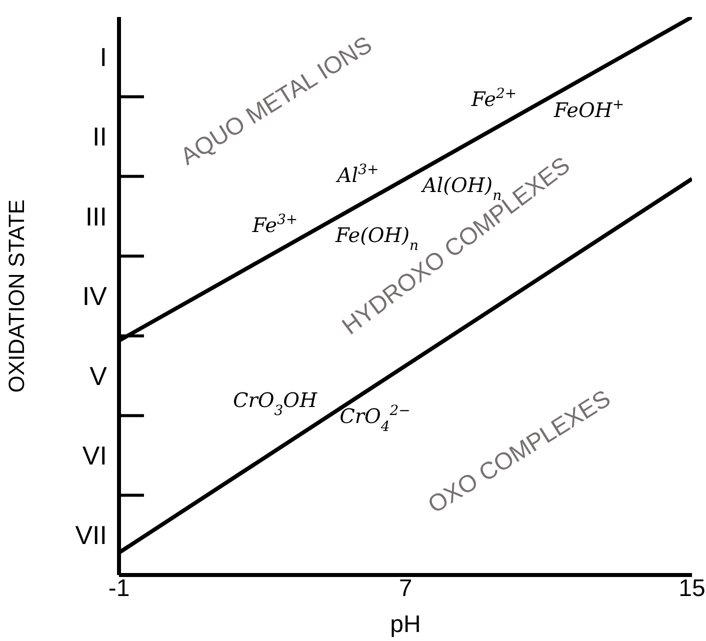 The image size is (706, 641). Describe the element at coordinates (96, 216) in the screenshot. I see `text: III` at that location.